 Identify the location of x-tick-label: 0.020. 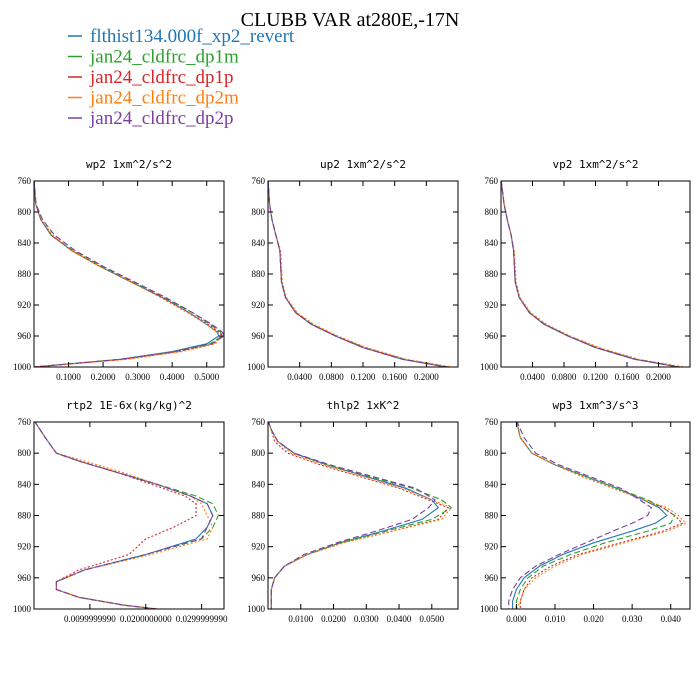
(593, 619).